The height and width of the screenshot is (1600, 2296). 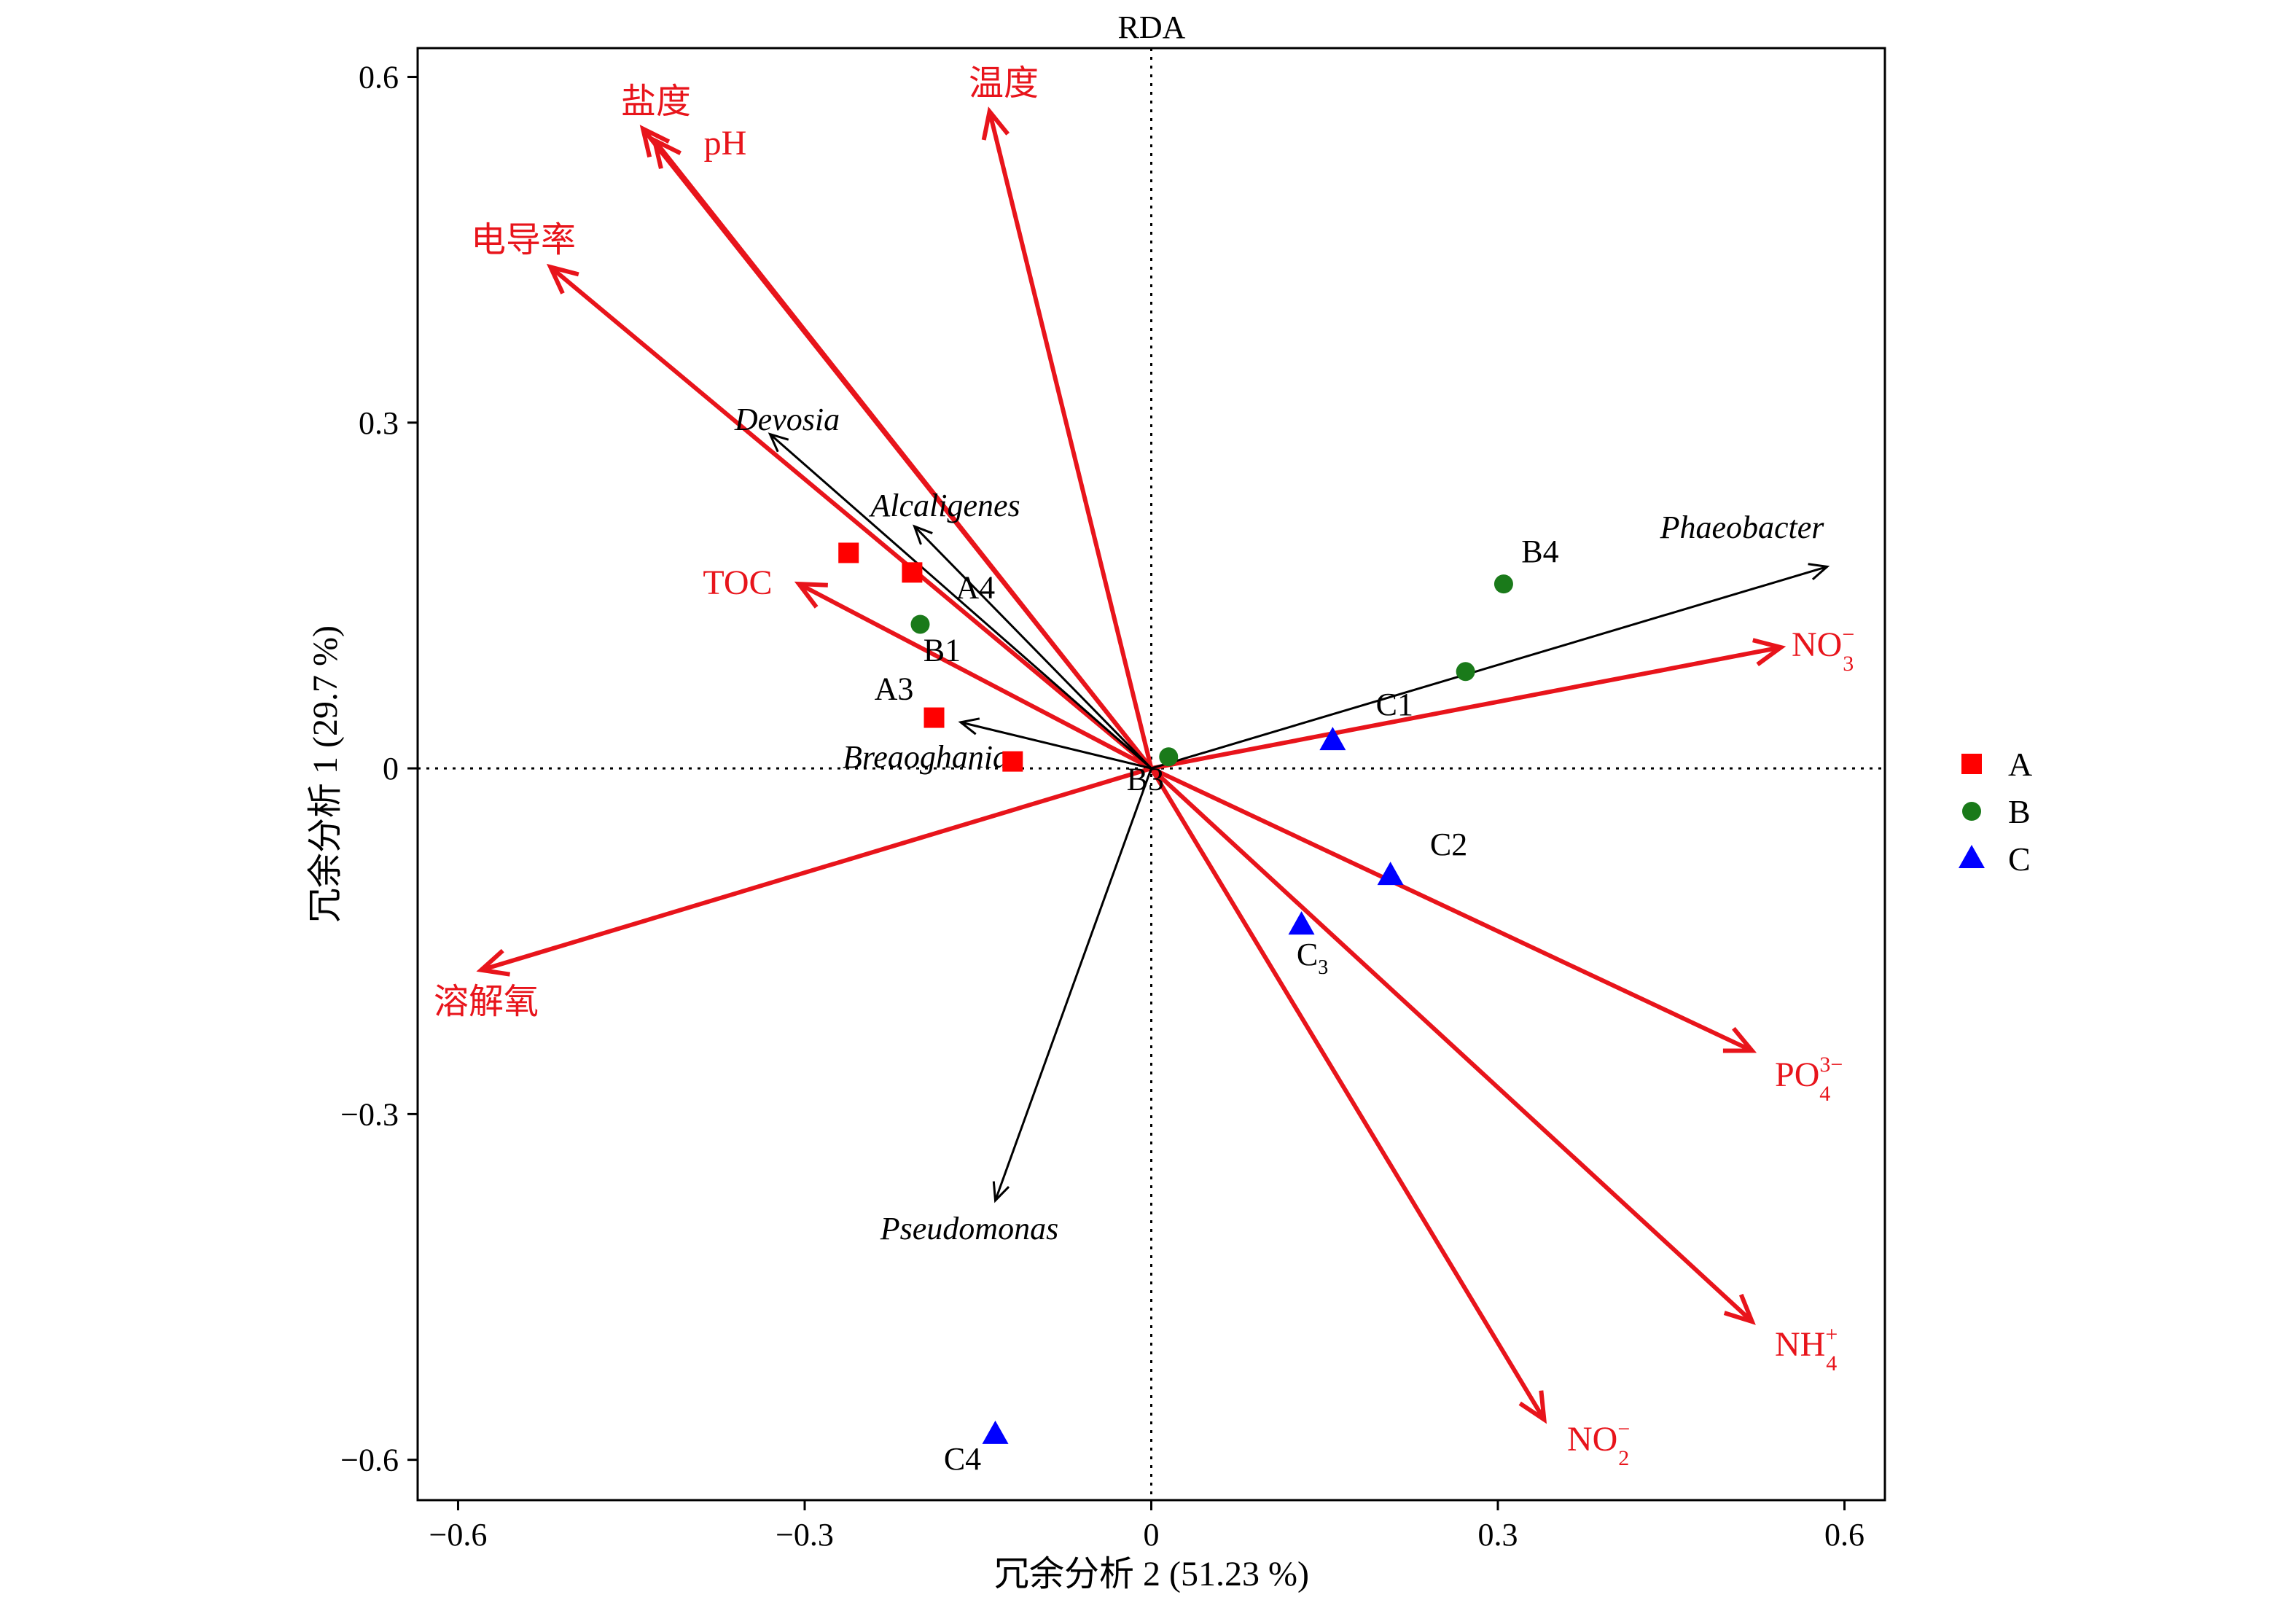 What do you see at coordinates (1073, 984) in the screenshot?
I see `species-vector-pseudomonas` at bounding box center [1073, 984].